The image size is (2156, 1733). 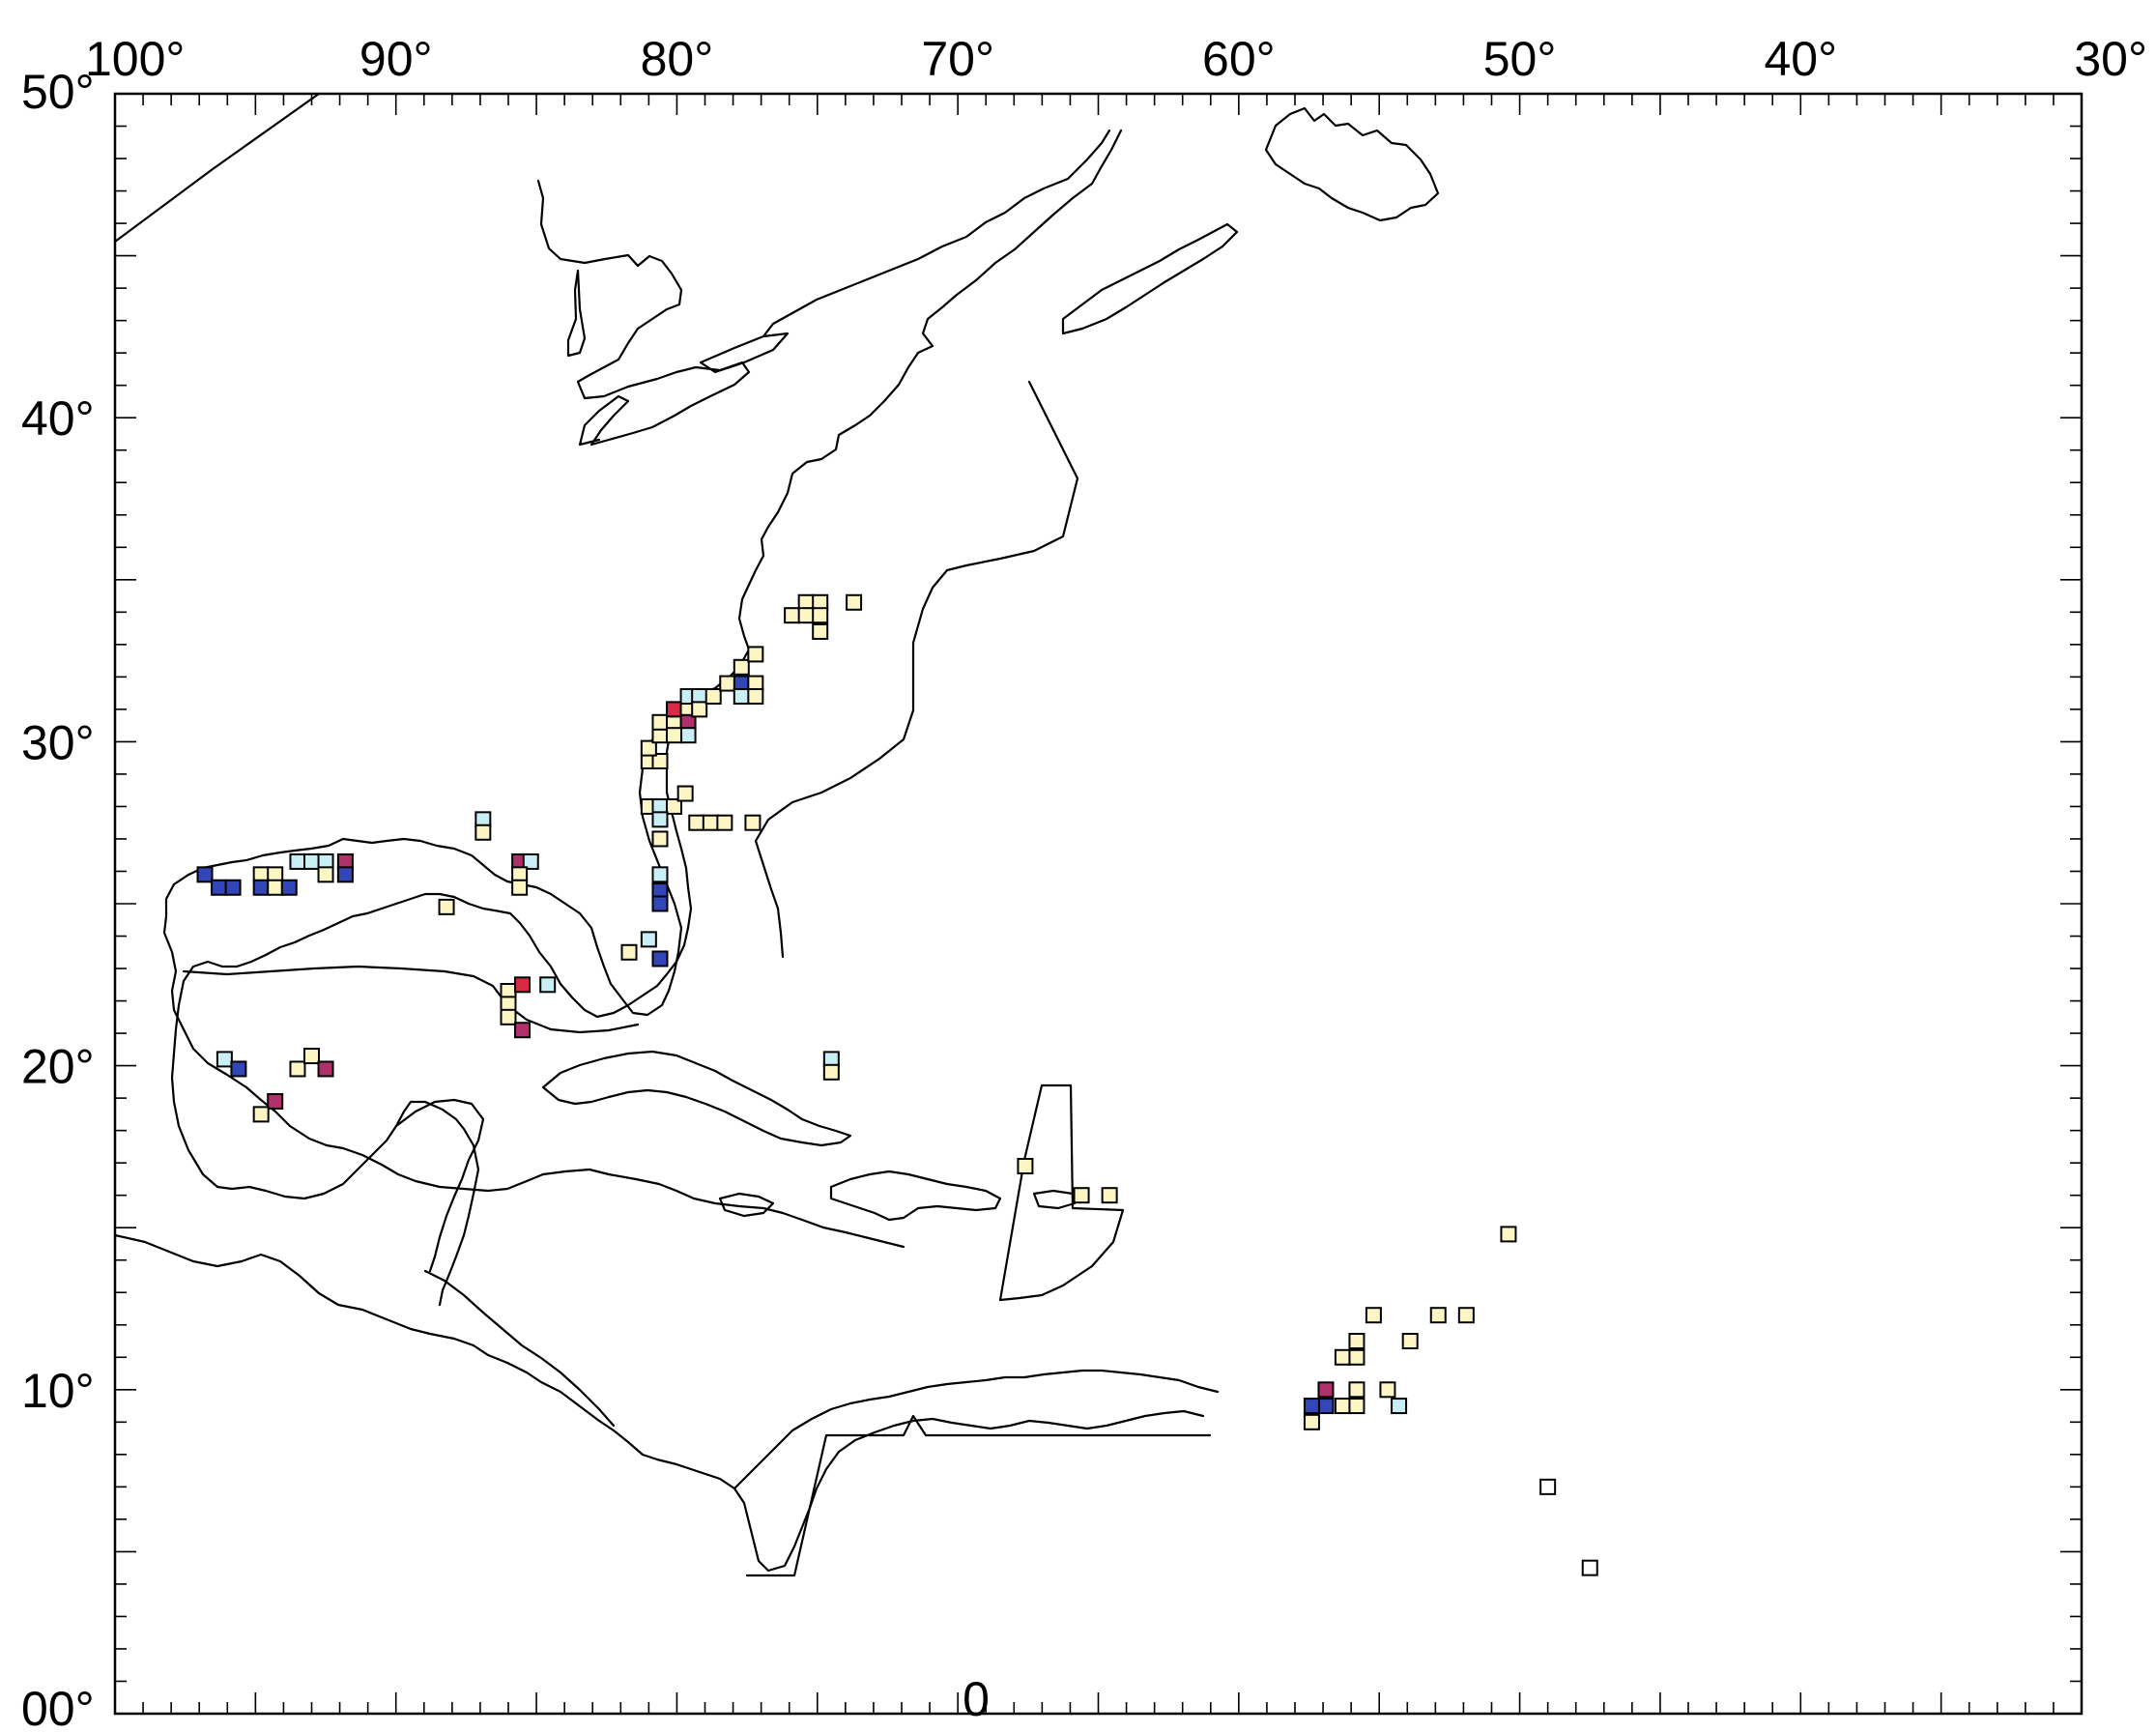 I want to click on boundary-line-gulf, so click(x=411, y=999).